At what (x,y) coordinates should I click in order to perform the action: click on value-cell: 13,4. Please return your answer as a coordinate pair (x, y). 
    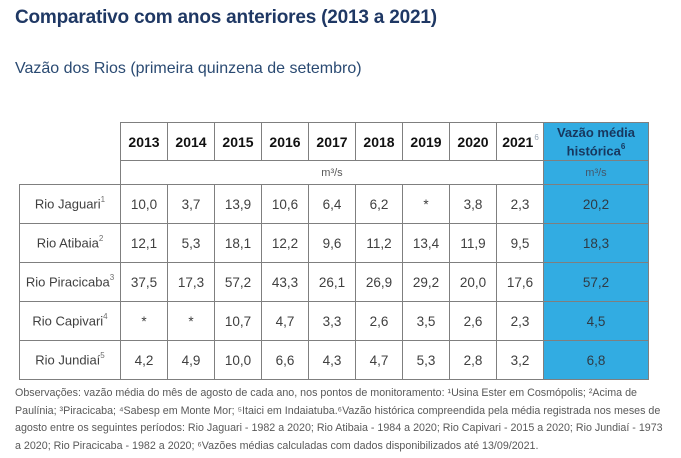
    Looking at the image, I should click on (426, 243).